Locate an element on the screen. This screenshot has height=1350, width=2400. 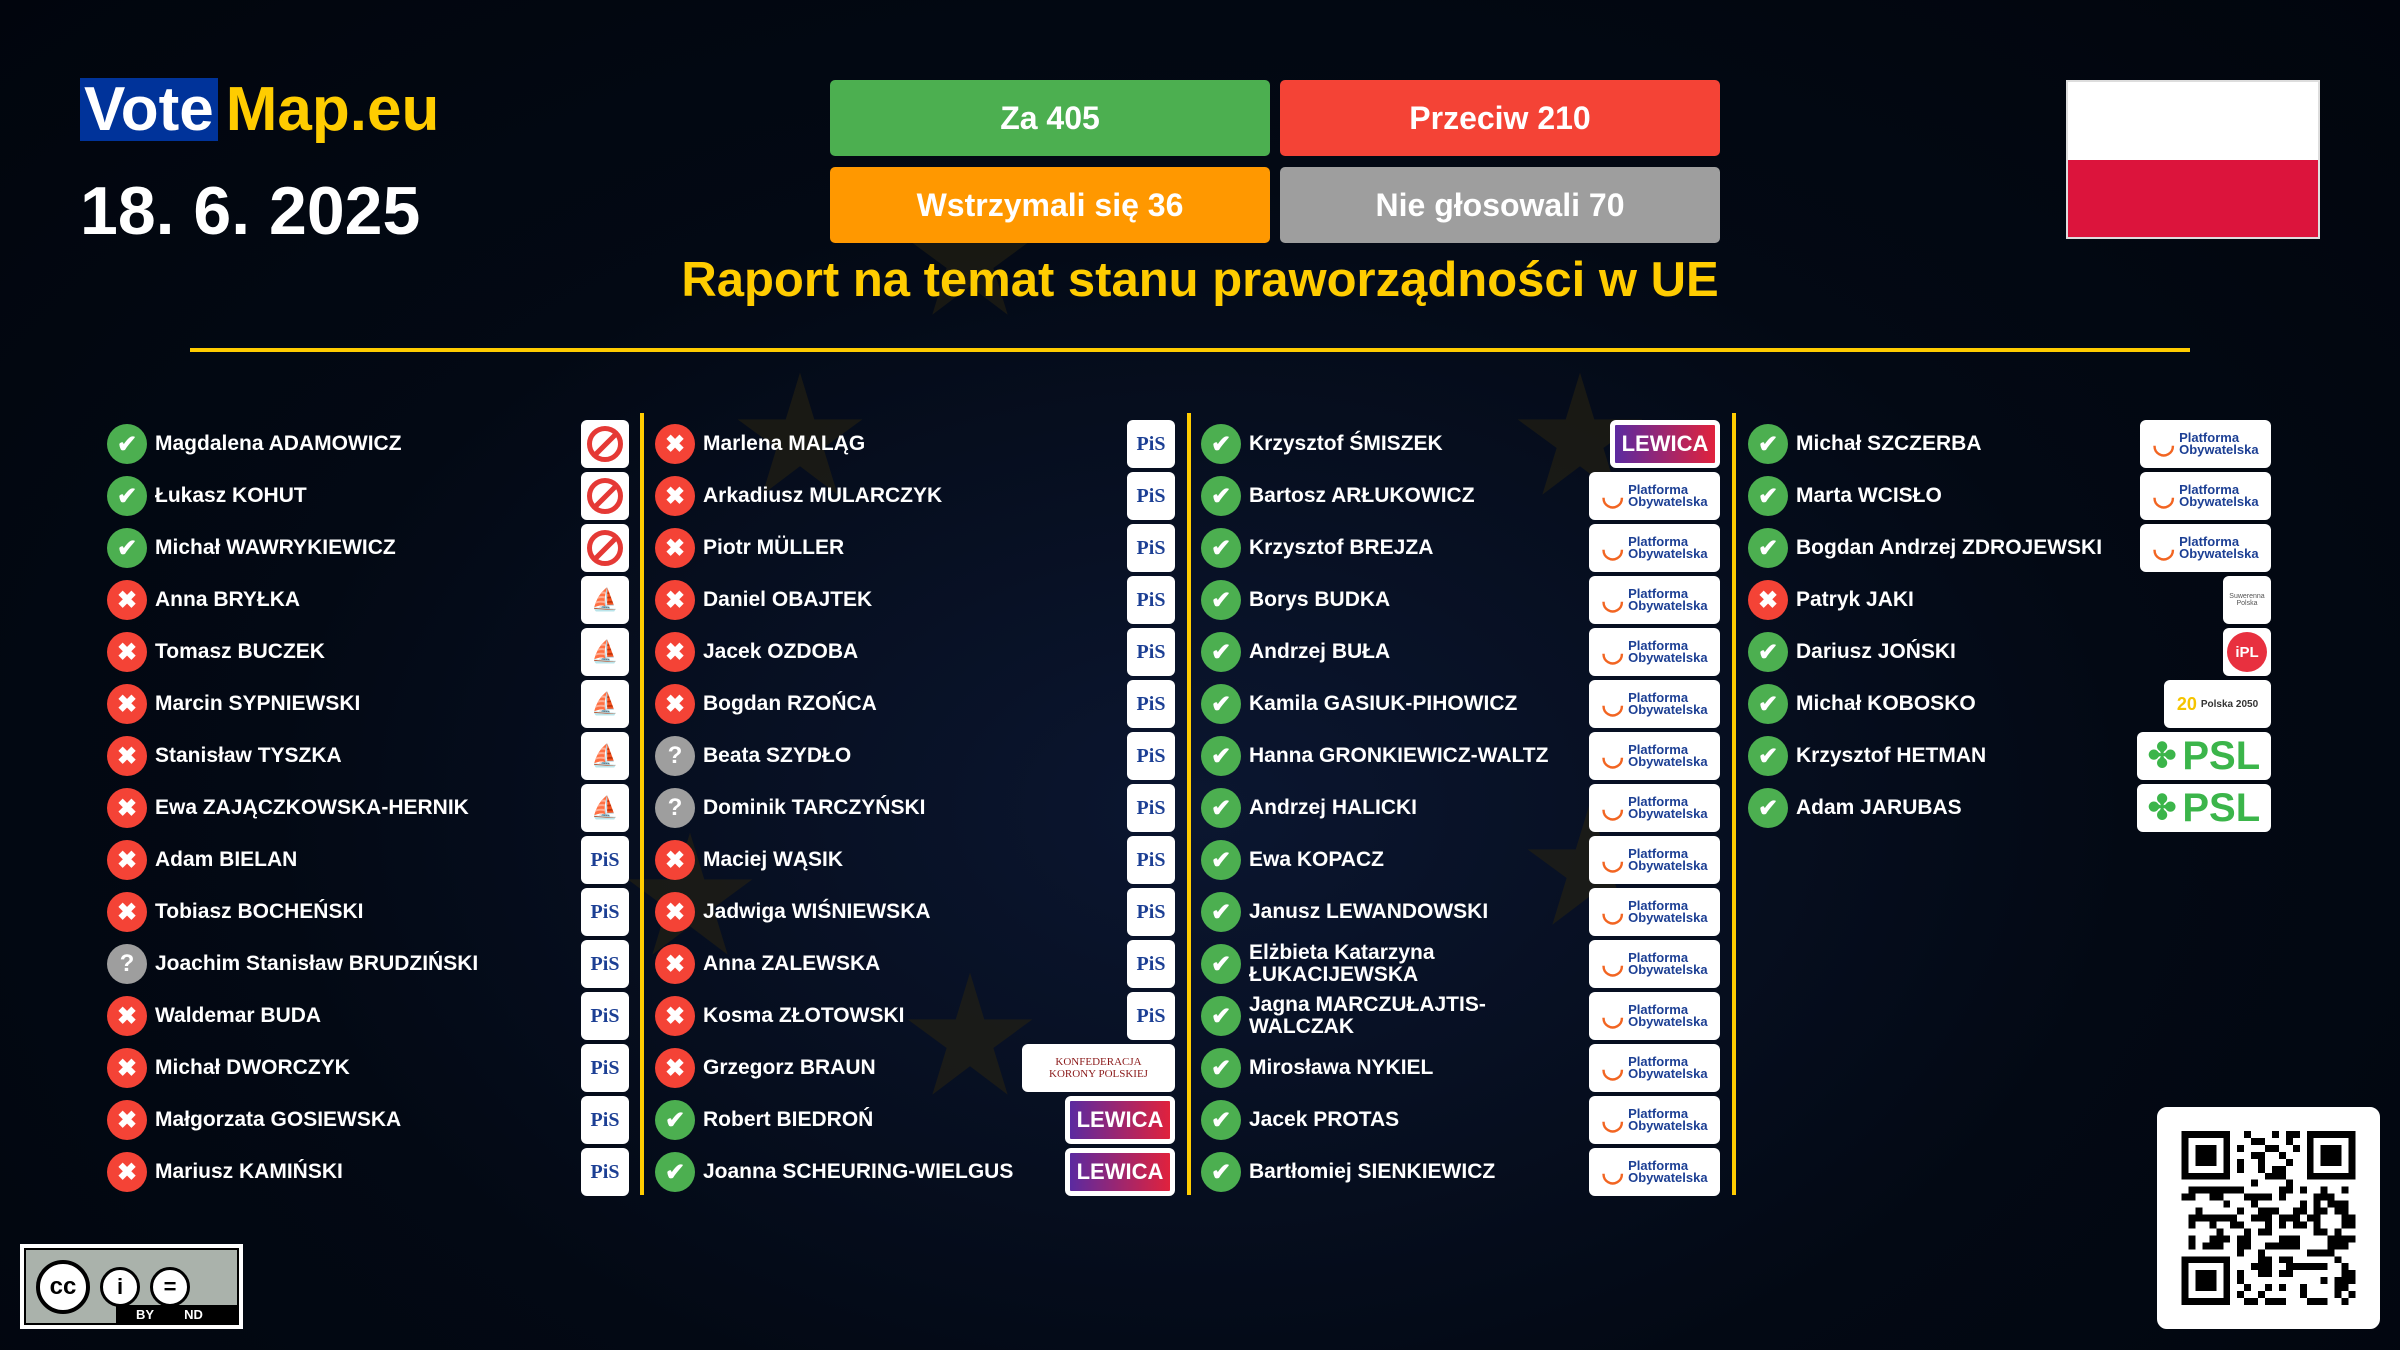
member-name: Patryk JAKI is located at coordinates (1855, 599).